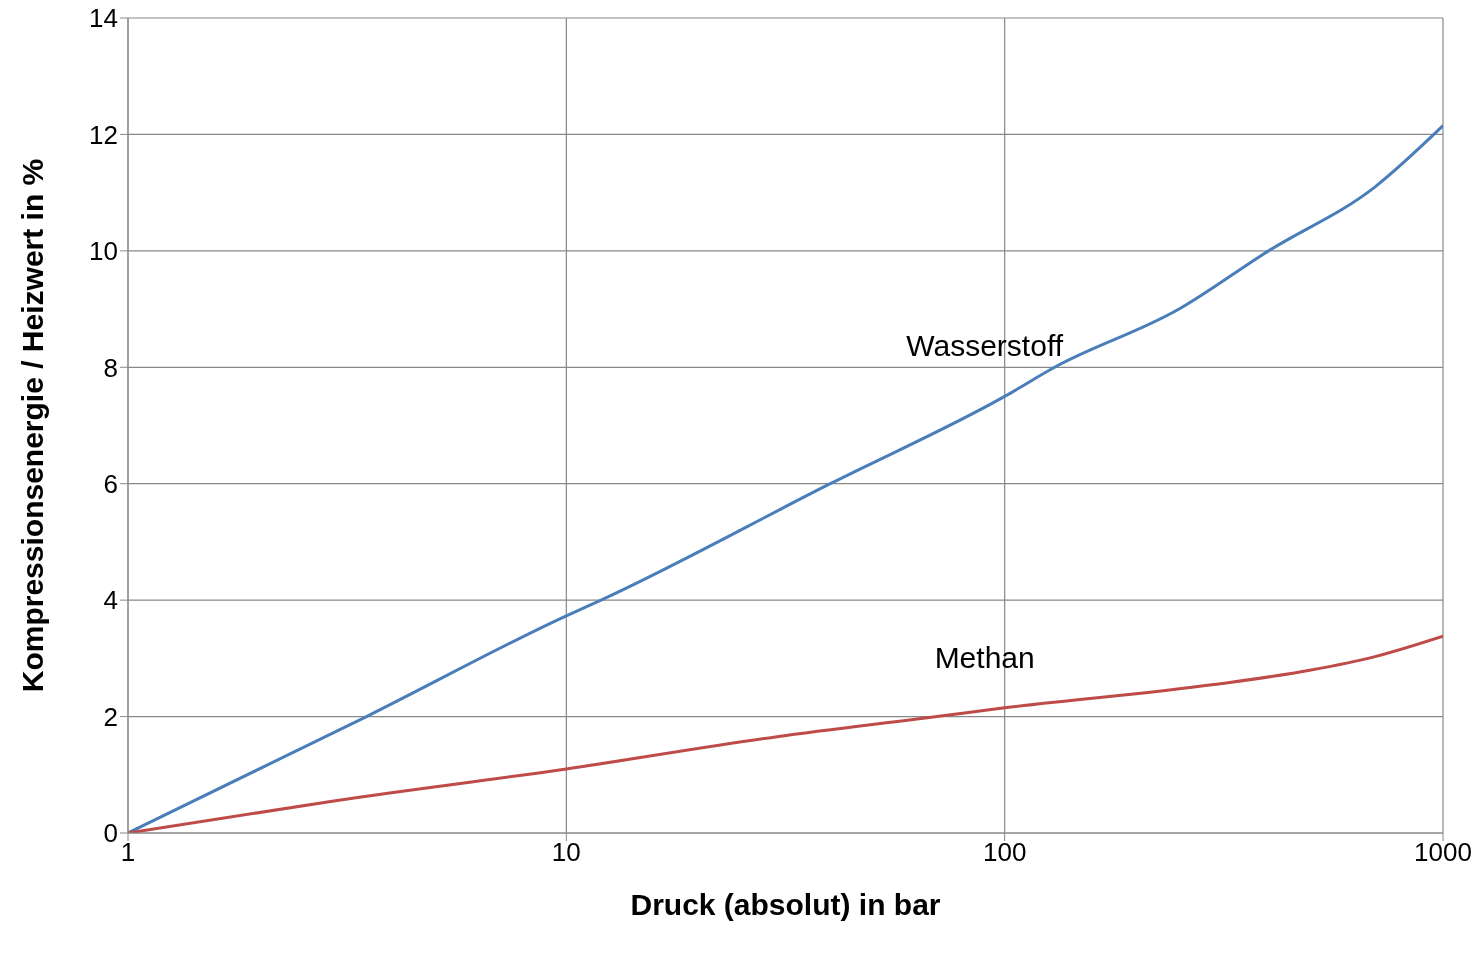 This screenshot has height=953, width=1483. Describe the element at coordinates (1004, 852) in the screenshot. I see `x-tick-label: 100` at that location.